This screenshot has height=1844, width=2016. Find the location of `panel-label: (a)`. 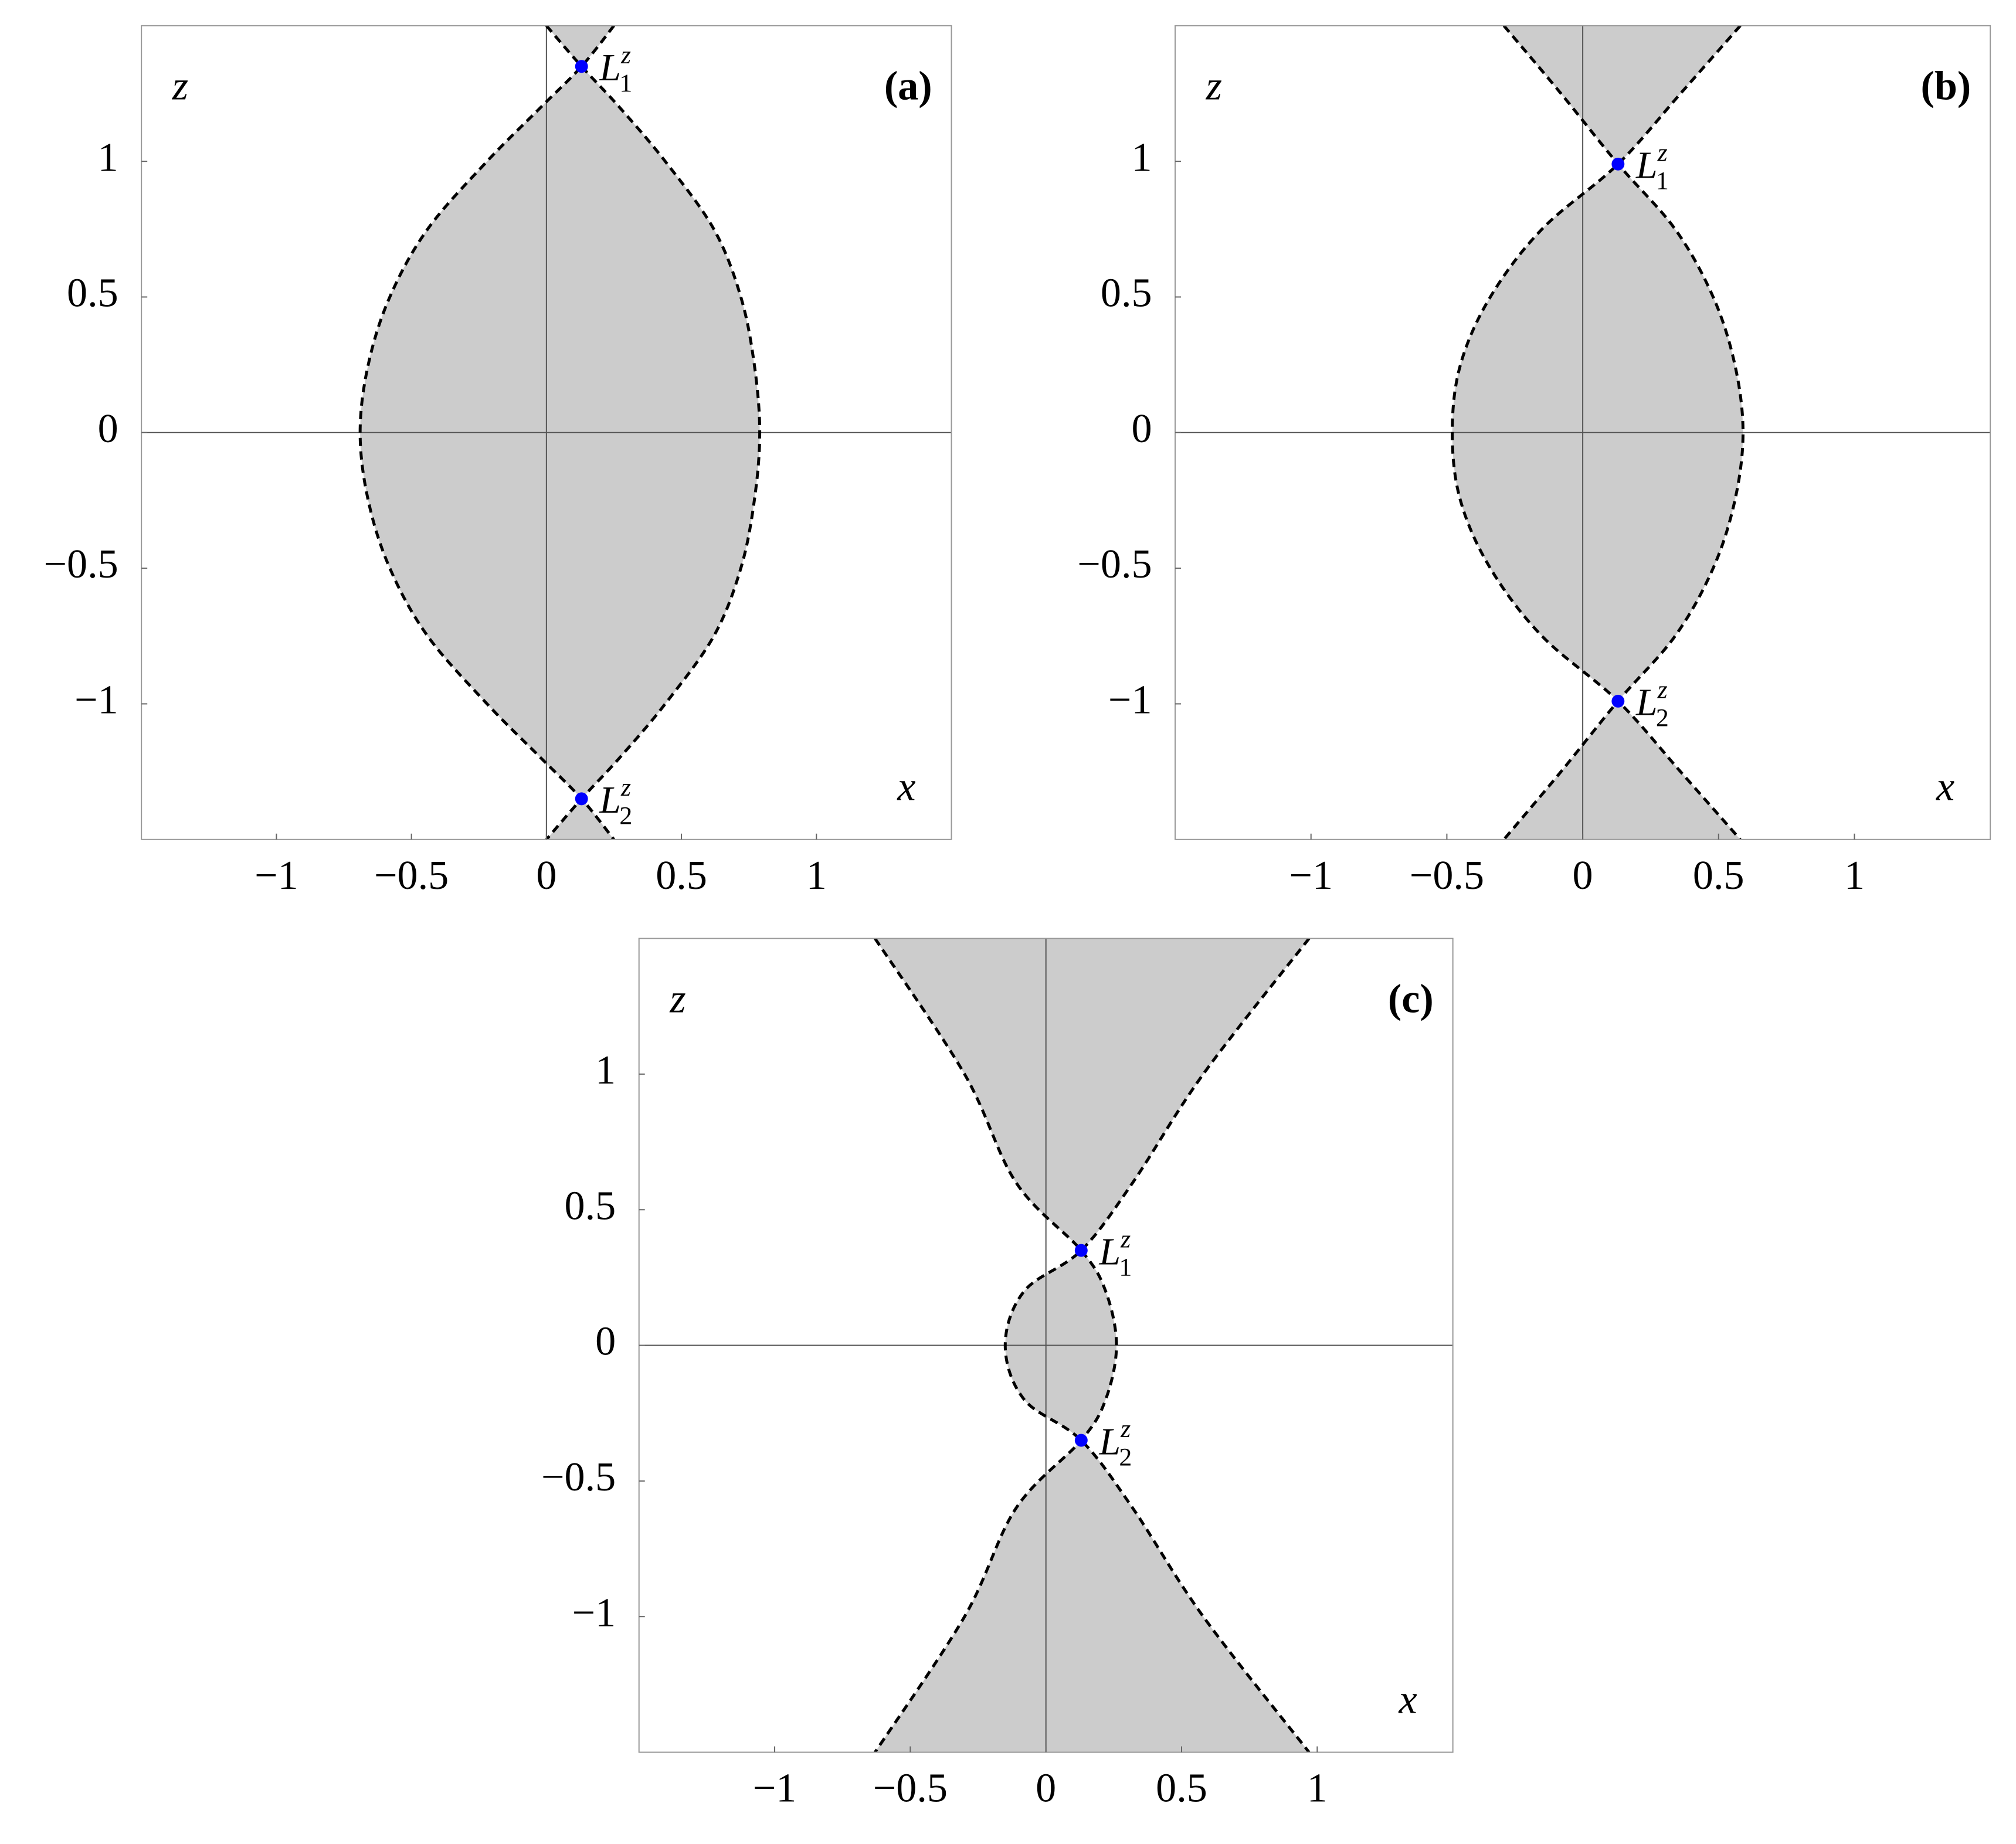

panel-label: (a) is located at coordinates (908, 86).